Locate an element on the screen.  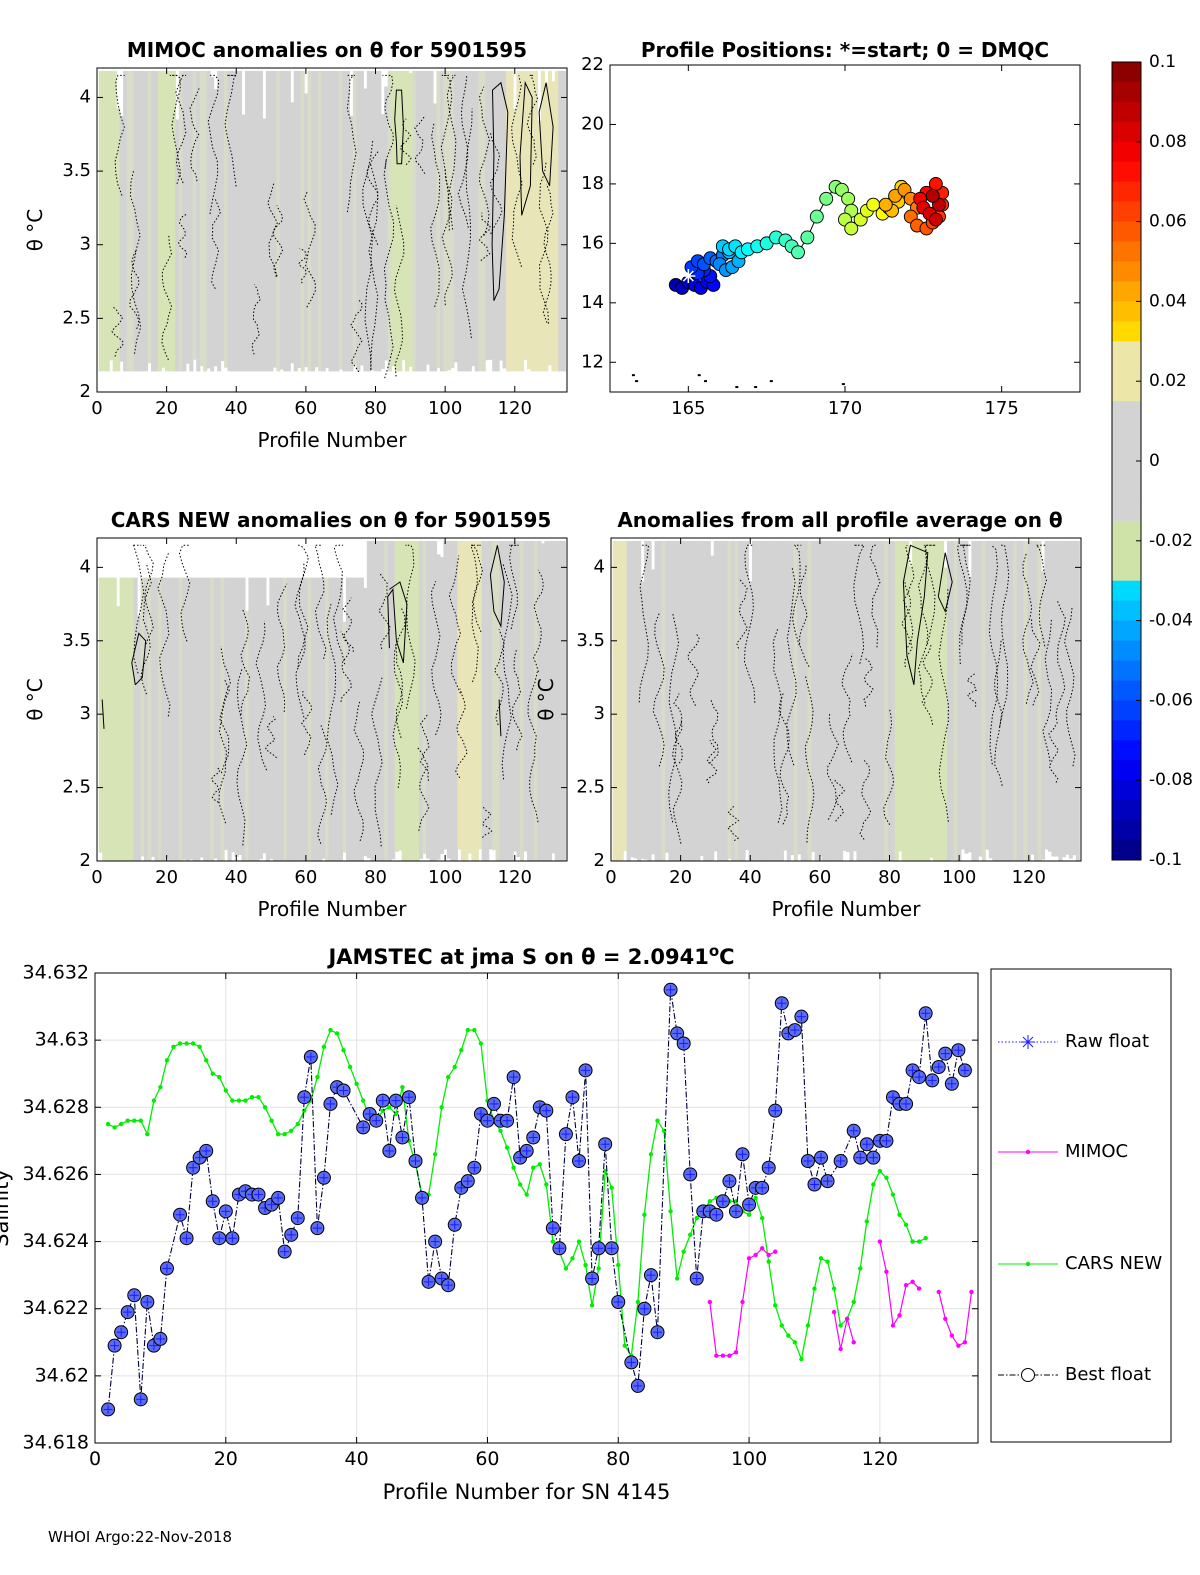
positions-ytick-label: 18 is located at coordinates (592, 183).